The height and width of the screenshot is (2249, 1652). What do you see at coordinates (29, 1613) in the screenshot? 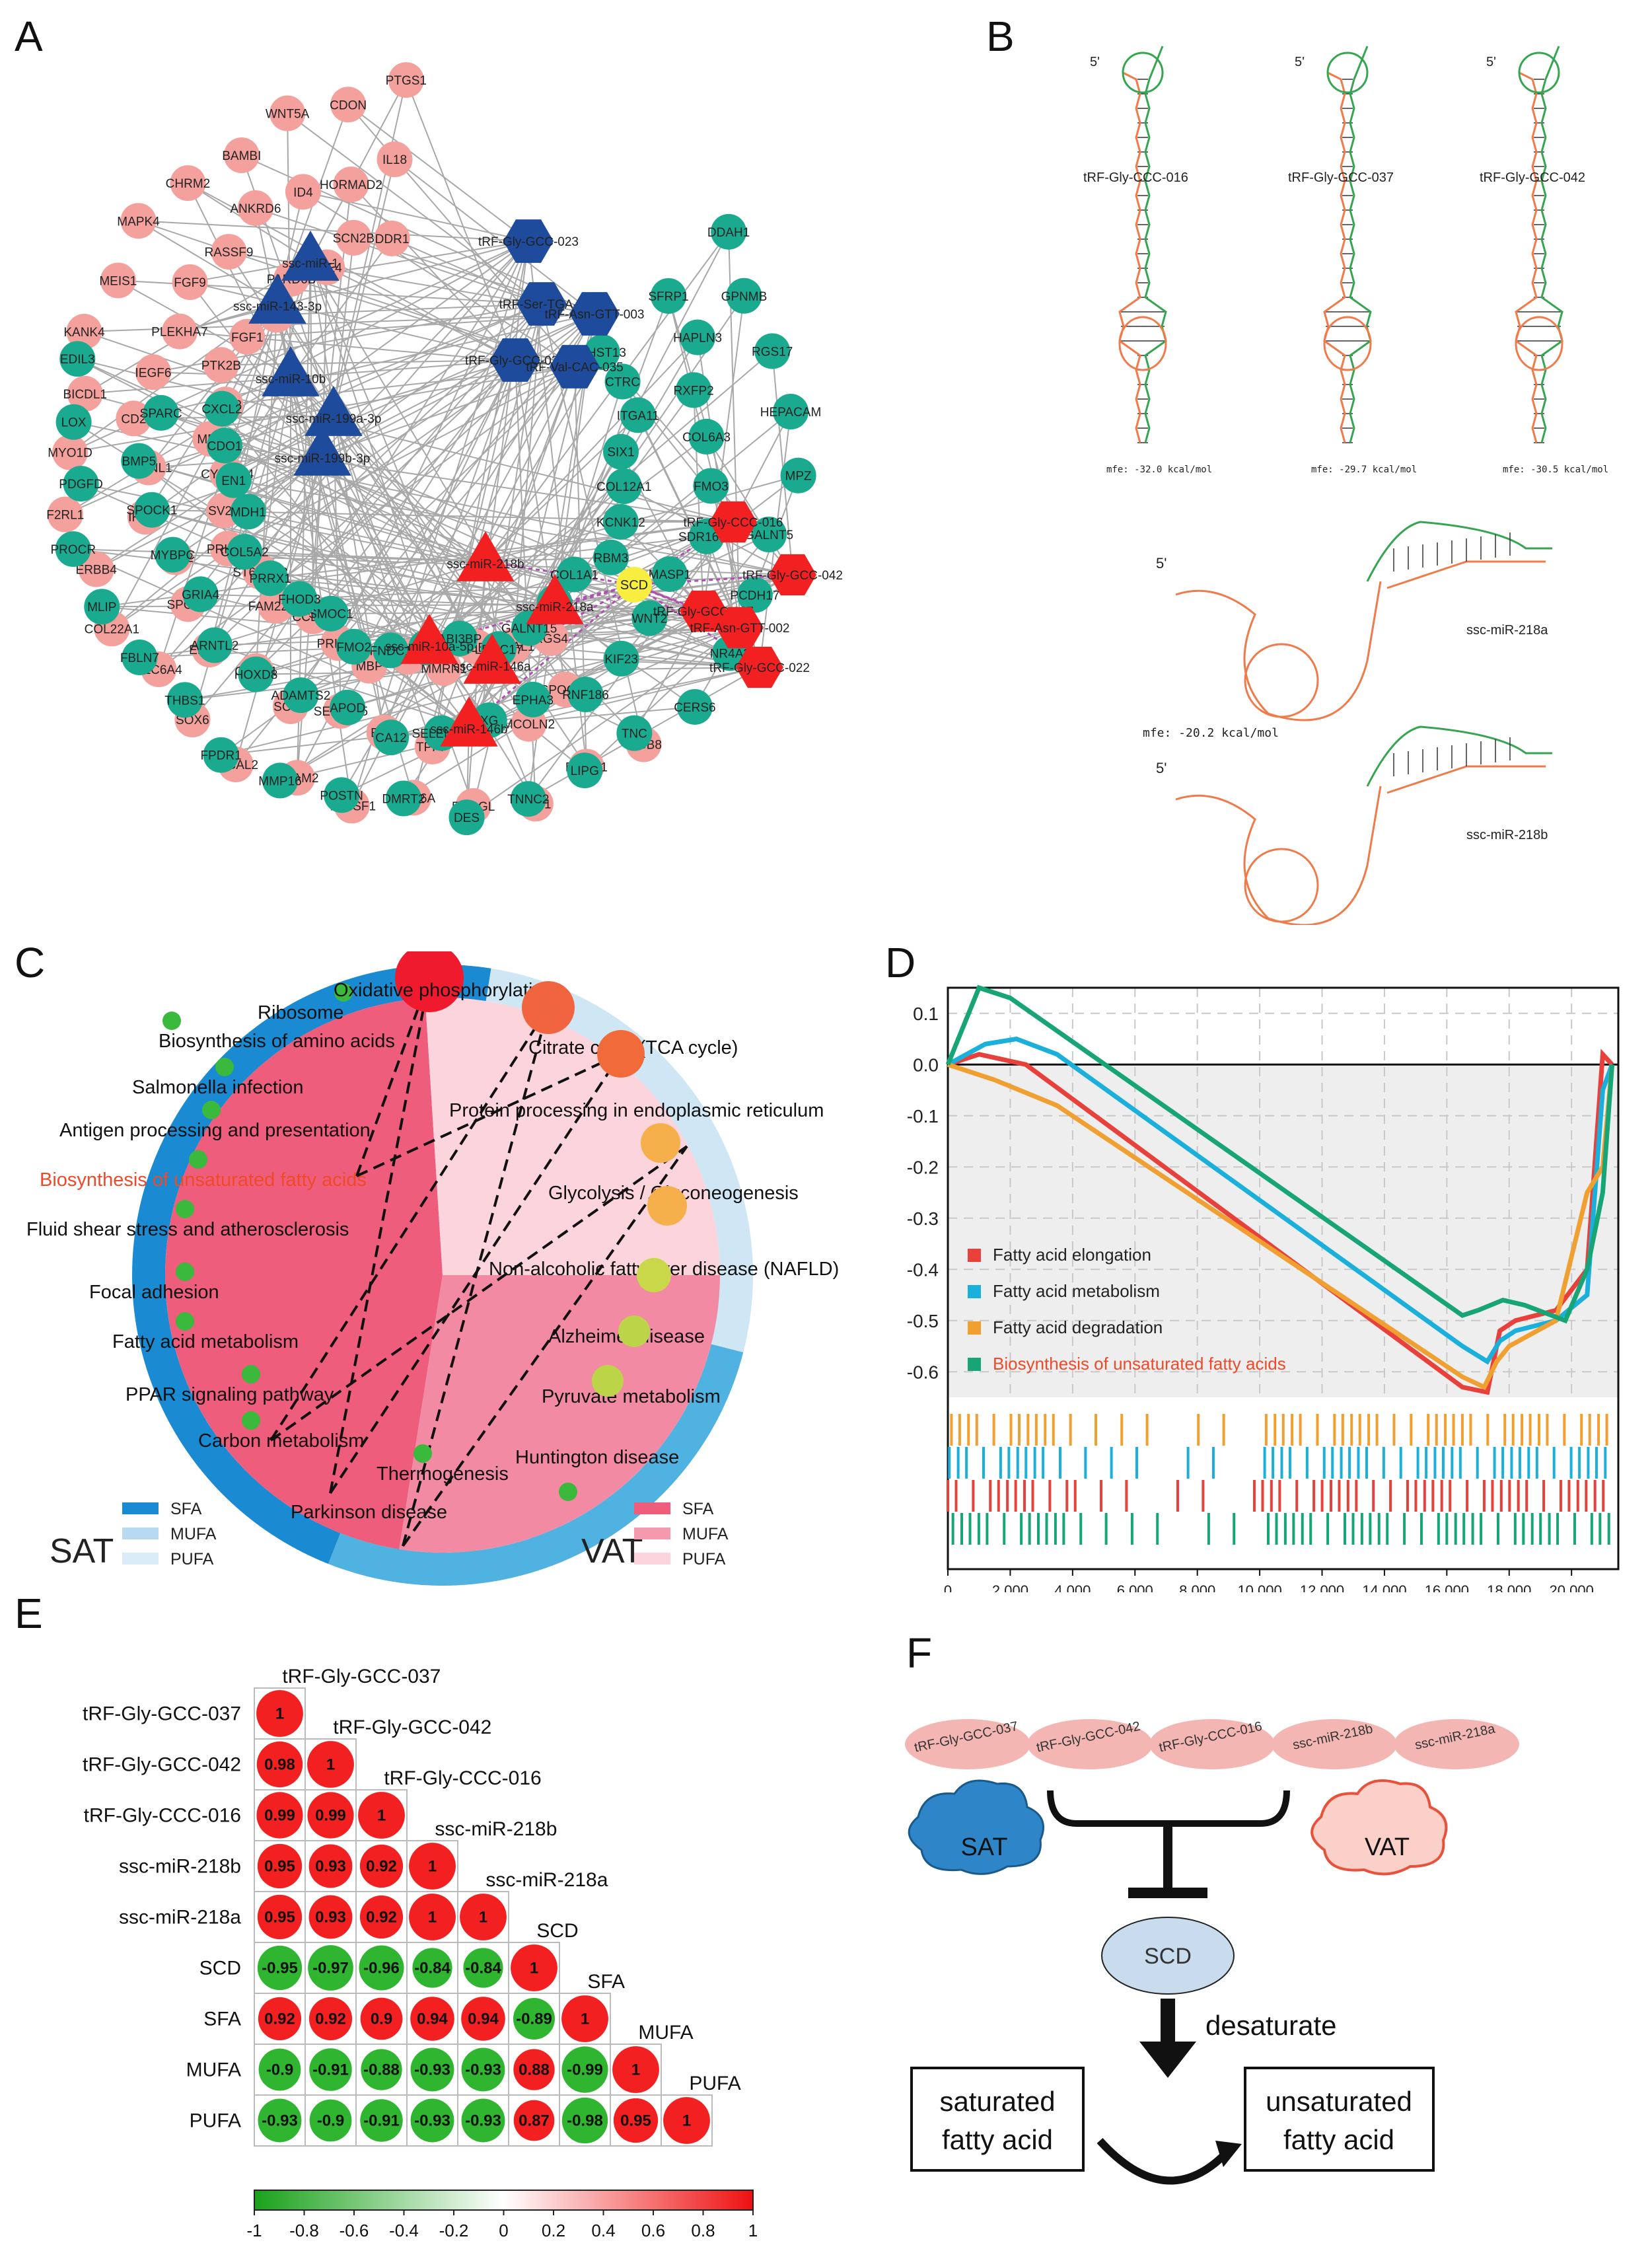
I see `panel-label-e: E` at bounding box center [29, 1613].